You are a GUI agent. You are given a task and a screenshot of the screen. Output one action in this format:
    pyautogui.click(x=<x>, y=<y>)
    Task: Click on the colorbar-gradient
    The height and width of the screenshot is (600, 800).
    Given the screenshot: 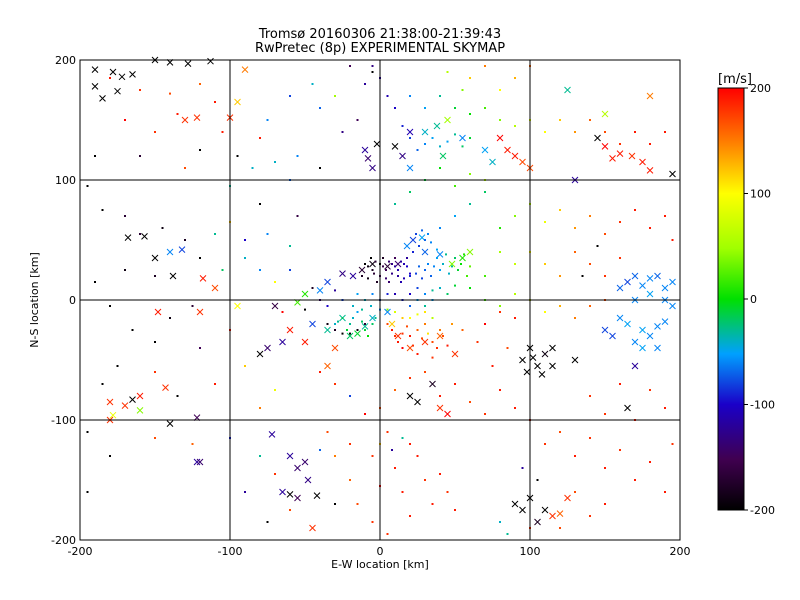 What is the action you would take?
    pyautogui.click(x=731, y=299)
    